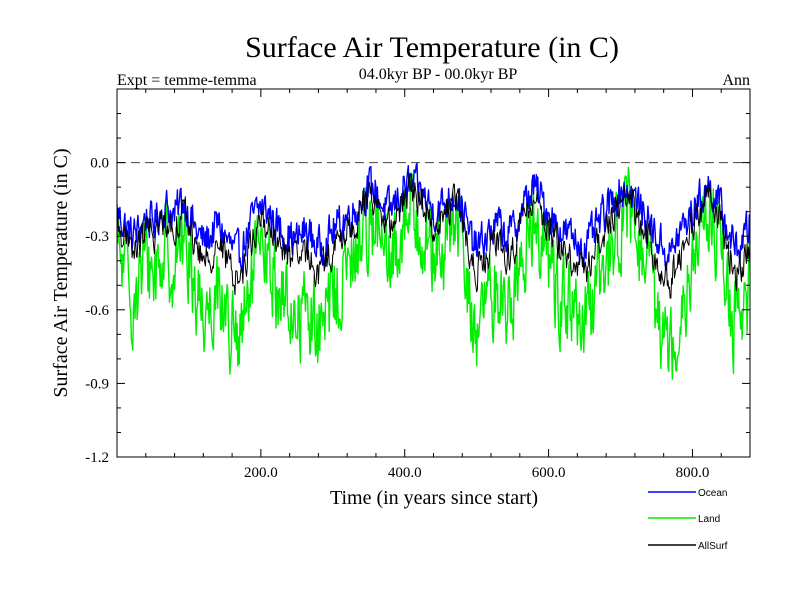  Describe the element at coordinates (549, 473) in the screenshot. I see `x-tick-label: 600.0` at that location.